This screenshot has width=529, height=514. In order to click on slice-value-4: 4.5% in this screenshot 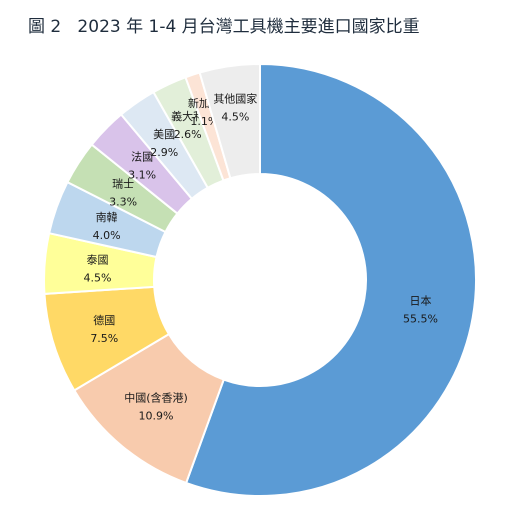, I will do `click(98, 277)`.